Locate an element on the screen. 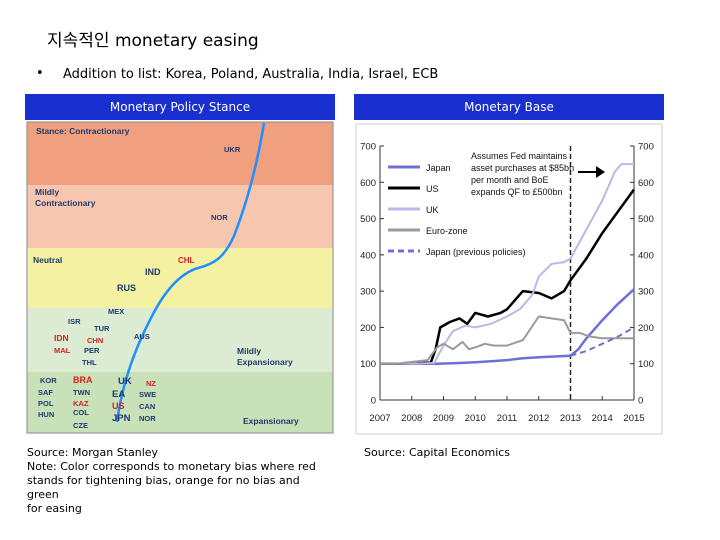  x-tick-label: 2008 is located at coordinates (411, 418).